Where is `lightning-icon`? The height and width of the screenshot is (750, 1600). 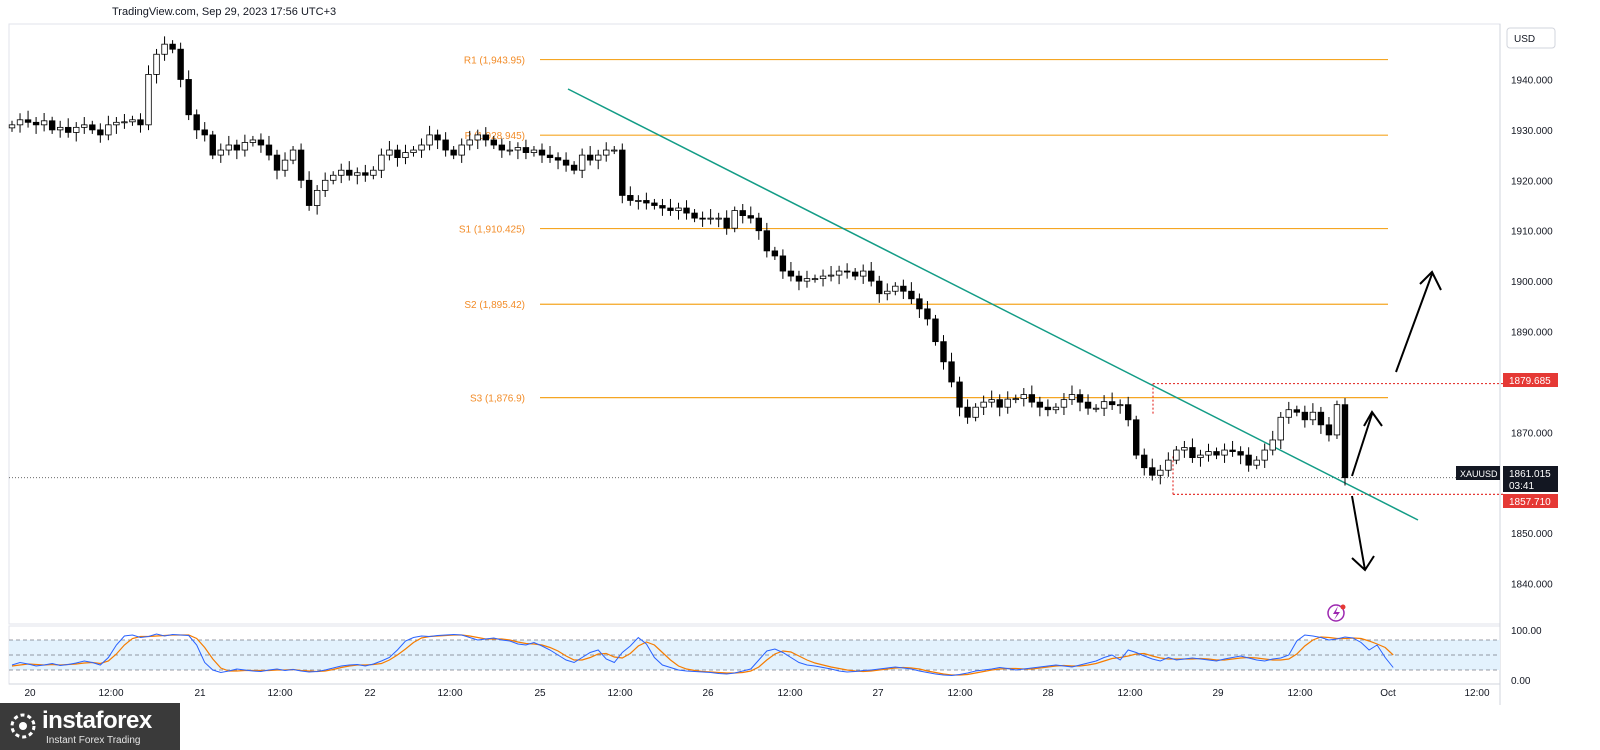 lightning-icon is located at coordinates (1336, 613).